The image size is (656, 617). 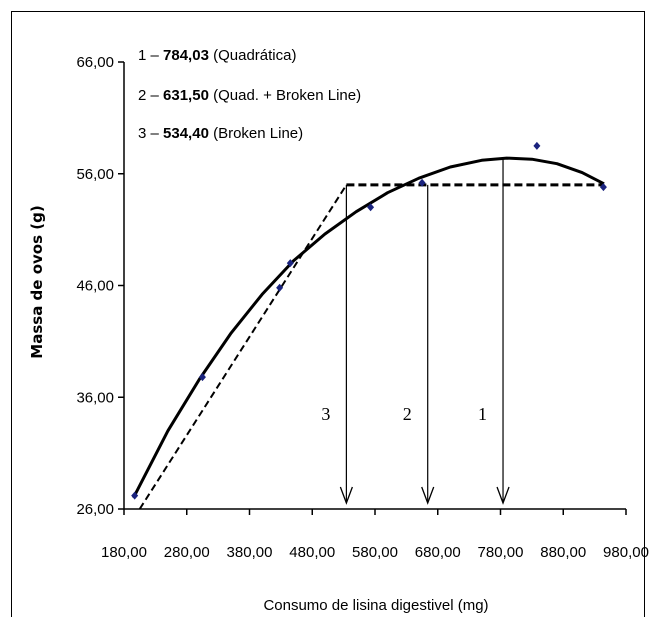 What do you see at coordinates (438, 552) in the screenshot?
I see `x-tick-label: 680,00` at bounding box center [438, 552].